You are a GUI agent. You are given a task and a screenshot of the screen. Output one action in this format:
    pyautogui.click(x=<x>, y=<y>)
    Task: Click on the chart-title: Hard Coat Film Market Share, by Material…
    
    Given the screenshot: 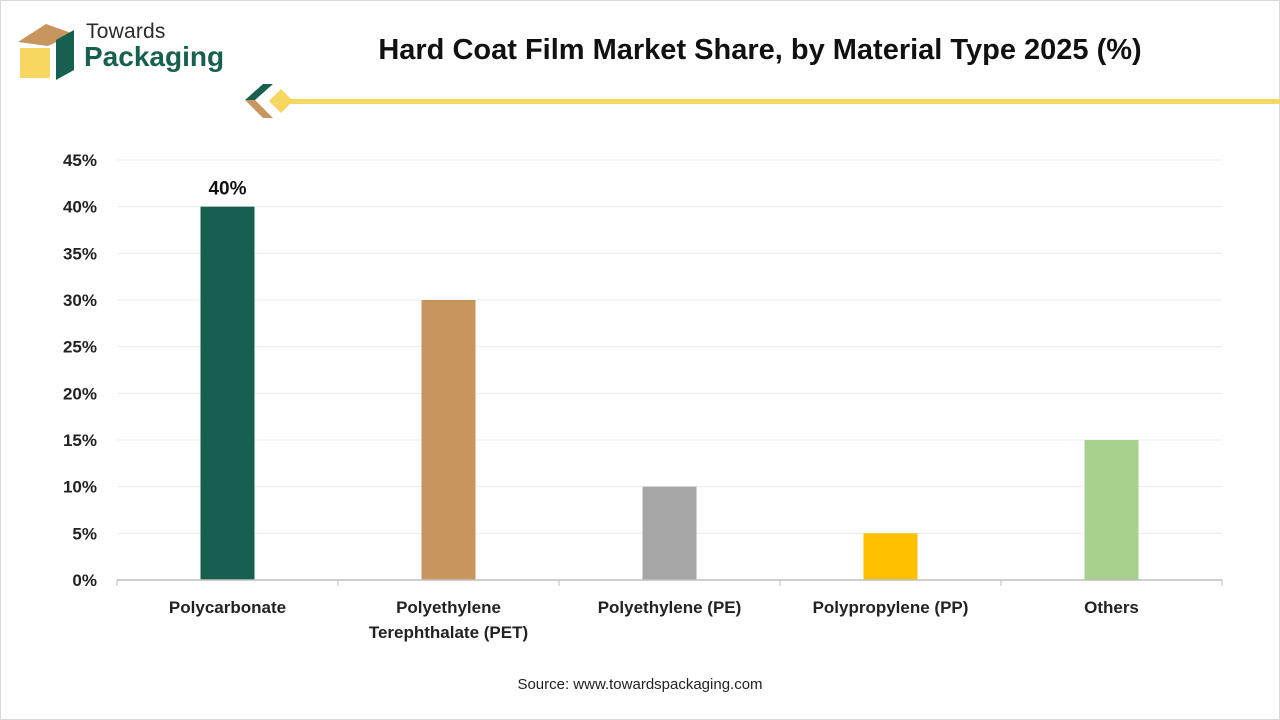 What is the action you would take?
    pyautogui.click(x=760, y=50)
    